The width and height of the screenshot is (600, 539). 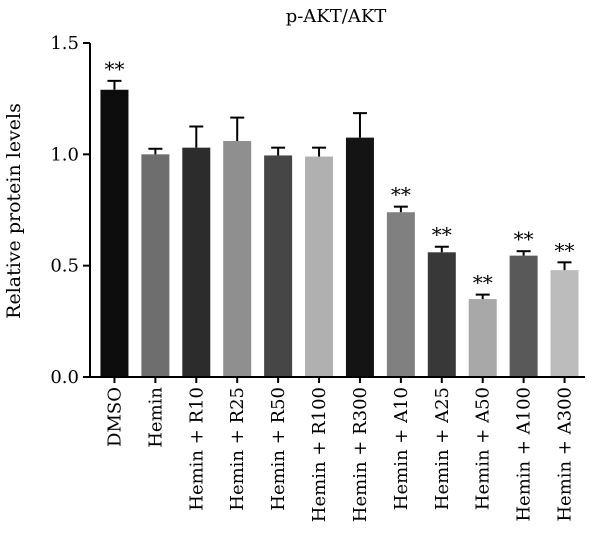 What do you see at coordinates (524, 454) in the screenshot?
I see `x-tick-label-11: Hemin + A100` at bounding box center [524, 454].